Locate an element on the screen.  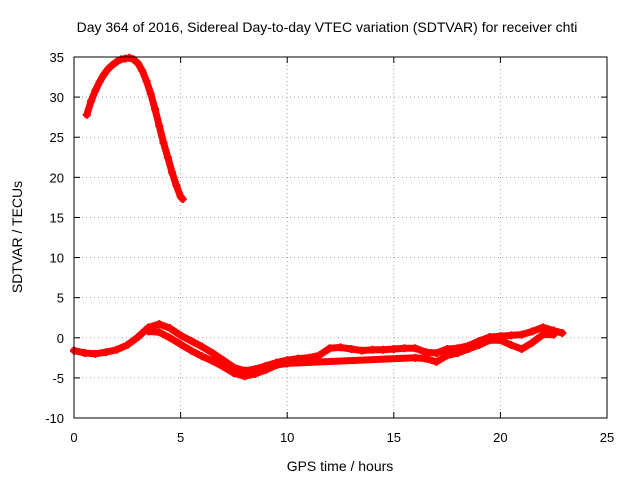
x-axis-label: GPS time / hours is located at coordinates (340, 466).